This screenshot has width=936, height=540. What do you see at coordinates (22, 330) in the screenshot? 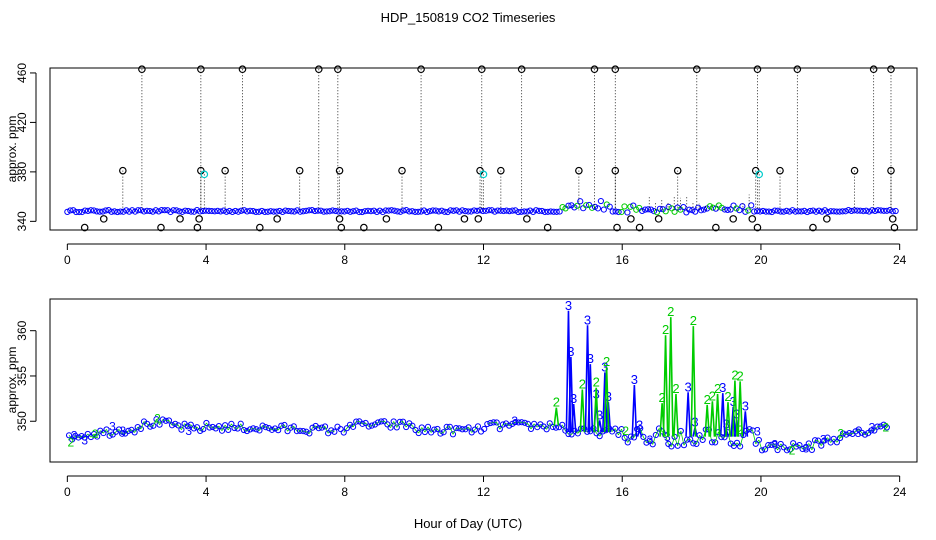
I see `bot-y-tick-label: 360` at bounding box center [22, 330].